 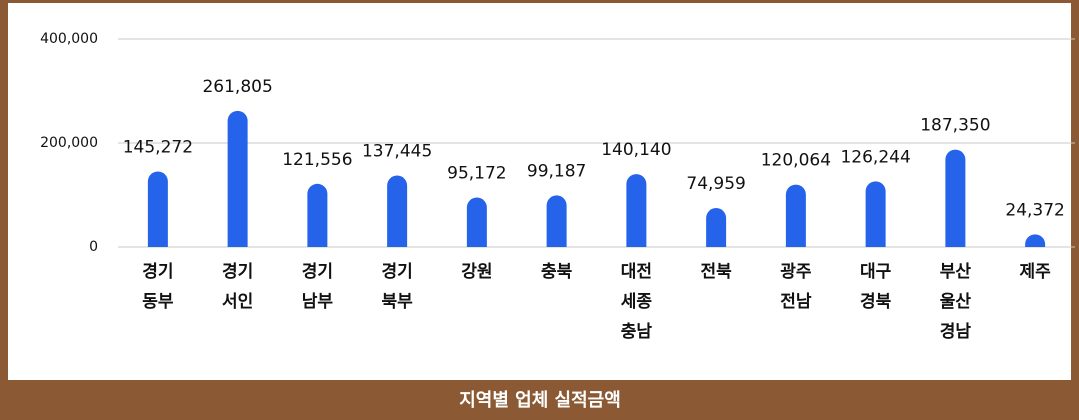 I want to click on x-tick-label: 경남, so click(x=956, y=332).